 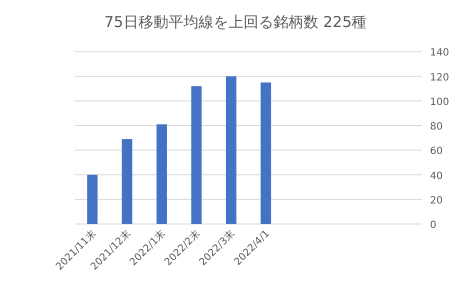 What do you see at coordinates (436, 200) in the screenshot?
I see `y-tick-label: 20` at bounding box center [436, 200].